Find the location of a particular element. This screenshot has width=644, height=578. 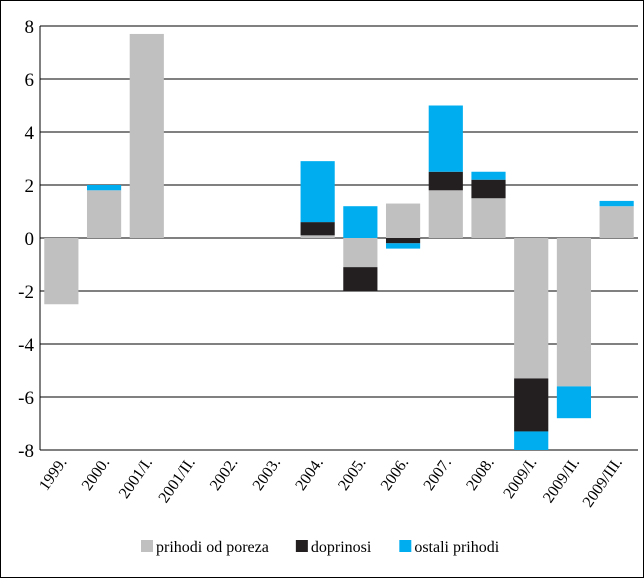

bar-ostali-prihodi-2009II is located at coordinates (574, 402).